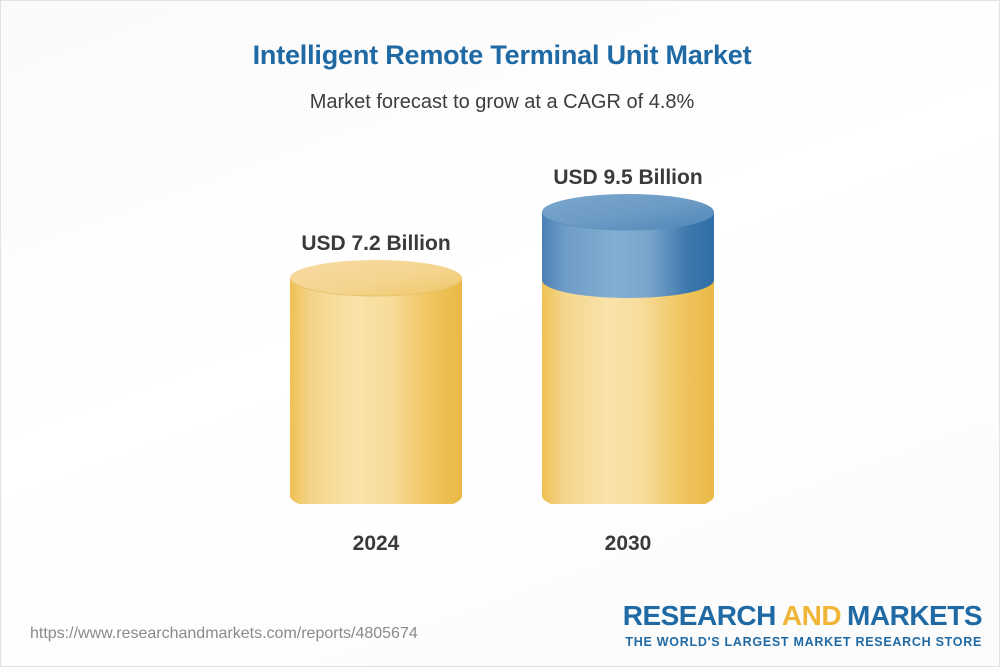 This screenshot has width=1000, height=667. Describe the element at coordinates (628, 349) in the screenshot. I see `cylinder-2030` at that location.